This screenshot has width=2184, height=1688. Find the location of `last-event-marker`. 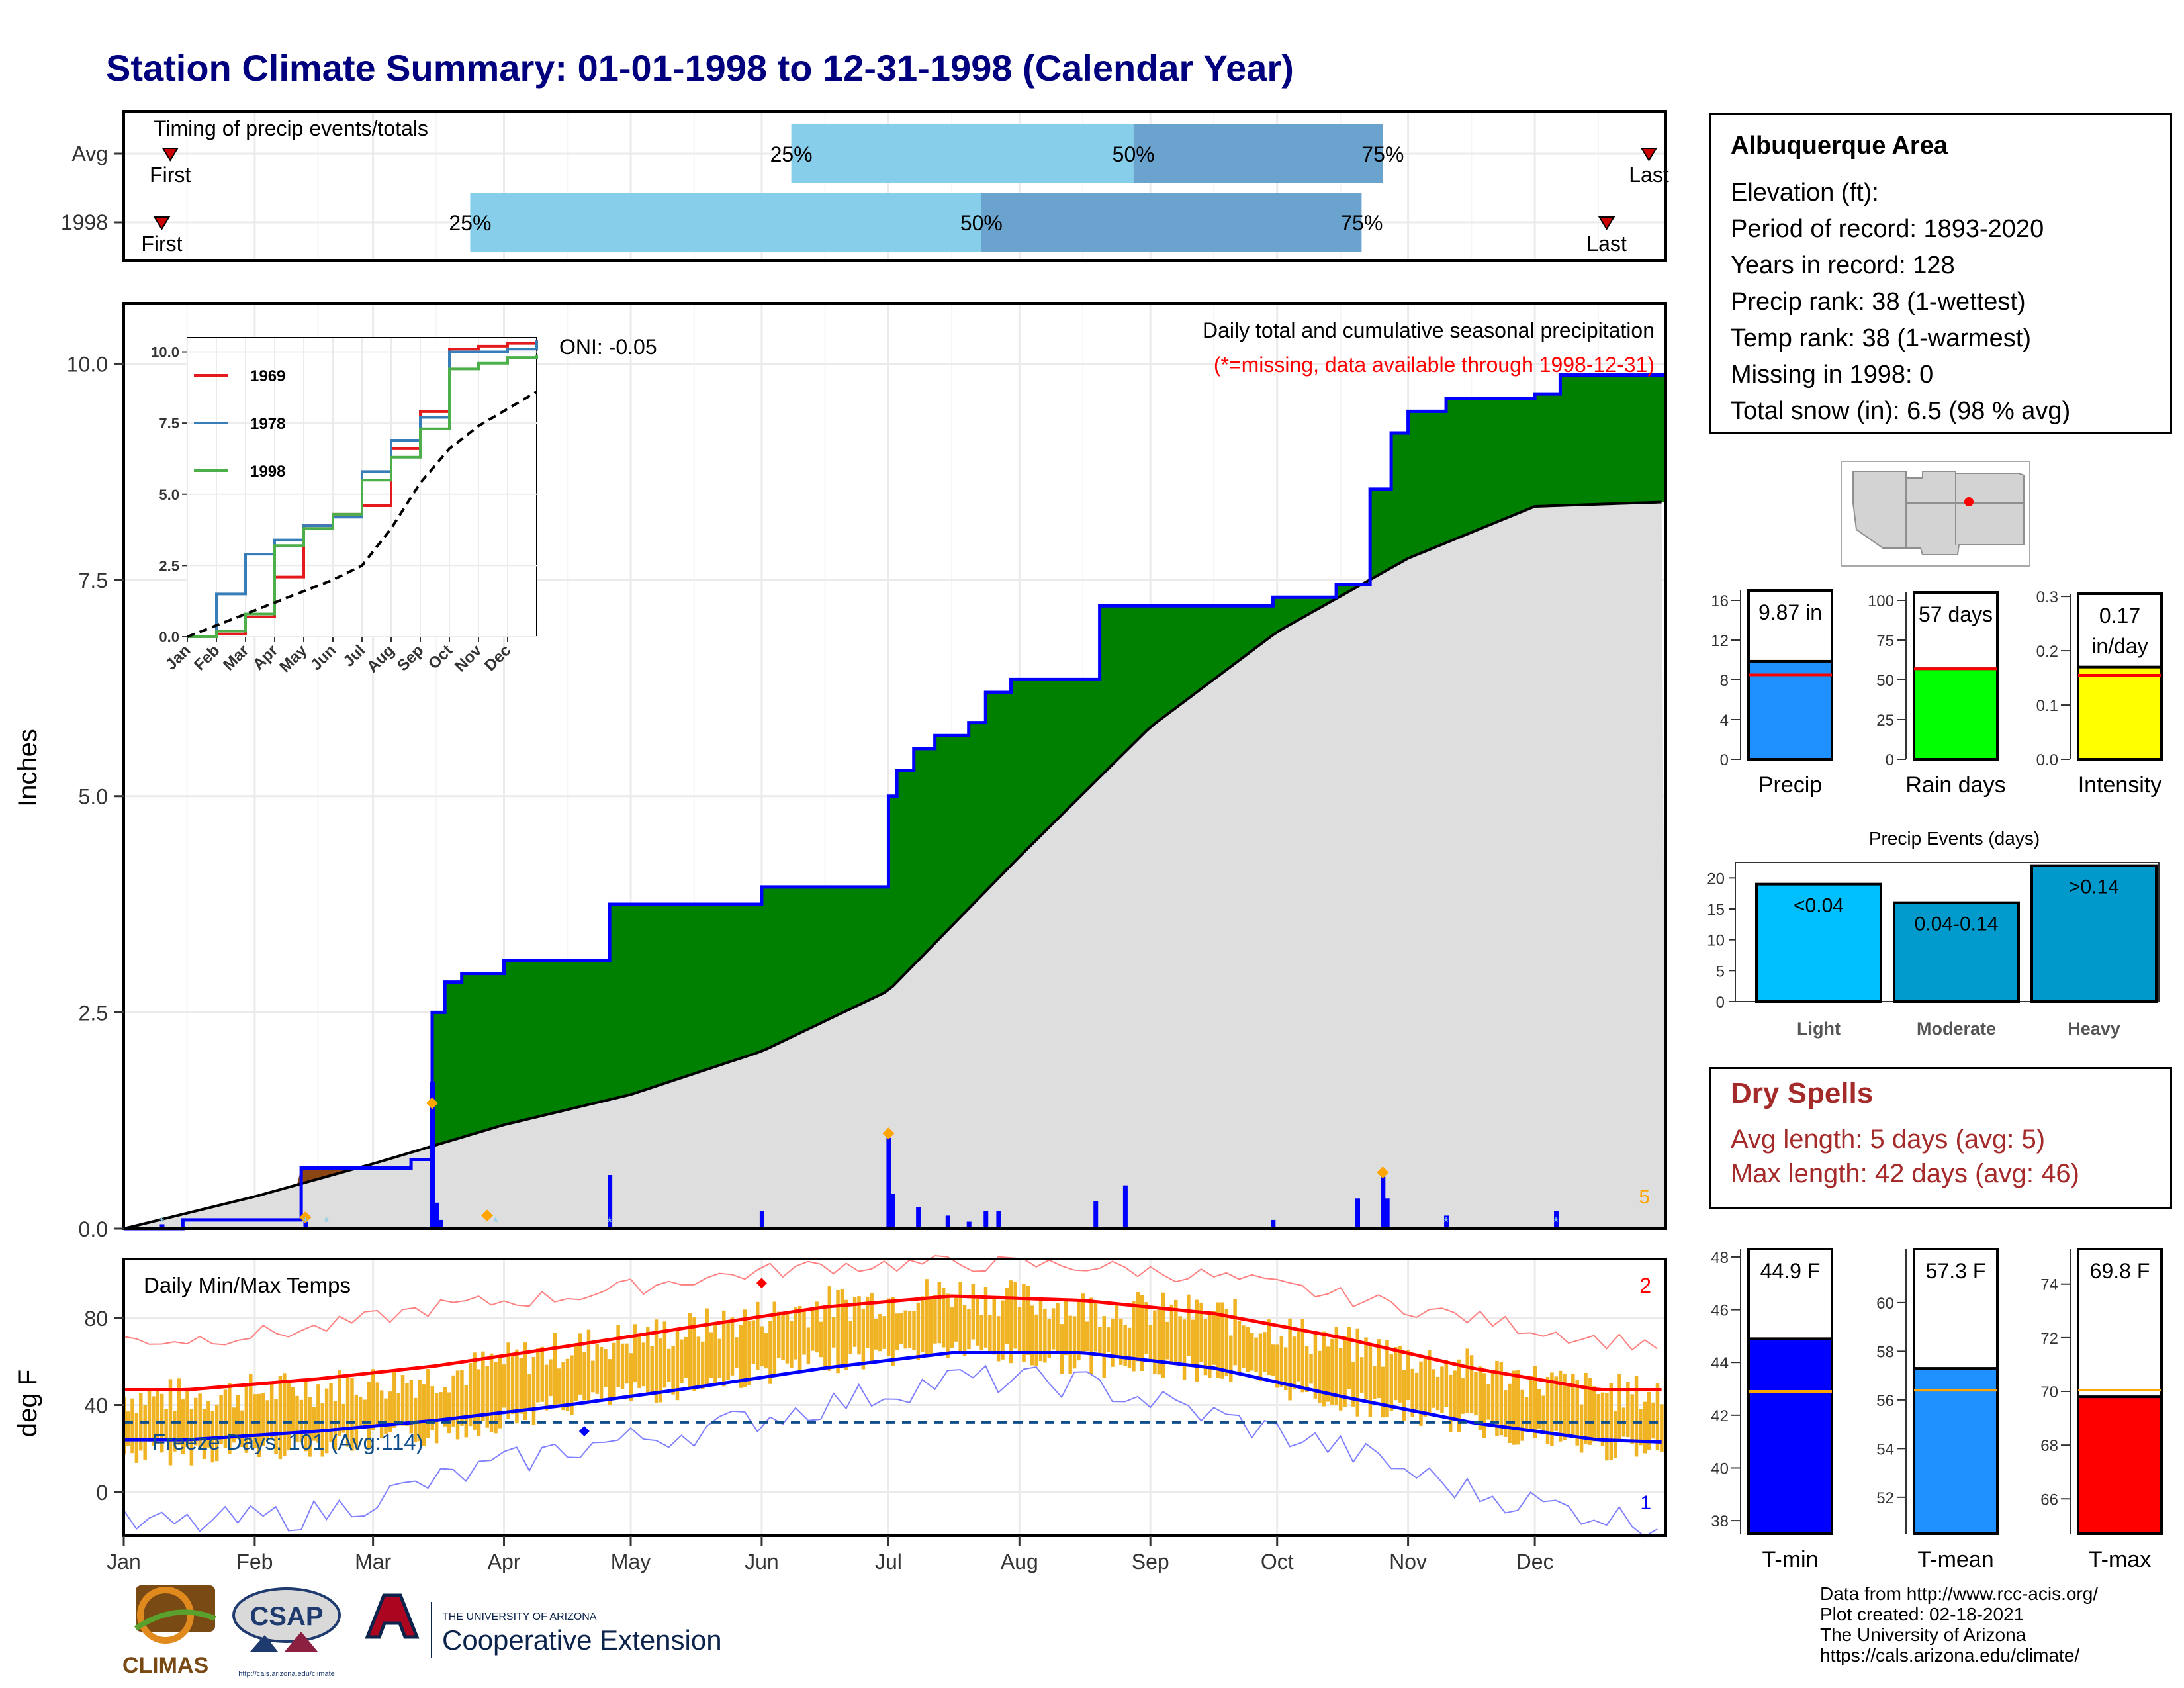

last-event-marker is located at coordinates (1607, 223).